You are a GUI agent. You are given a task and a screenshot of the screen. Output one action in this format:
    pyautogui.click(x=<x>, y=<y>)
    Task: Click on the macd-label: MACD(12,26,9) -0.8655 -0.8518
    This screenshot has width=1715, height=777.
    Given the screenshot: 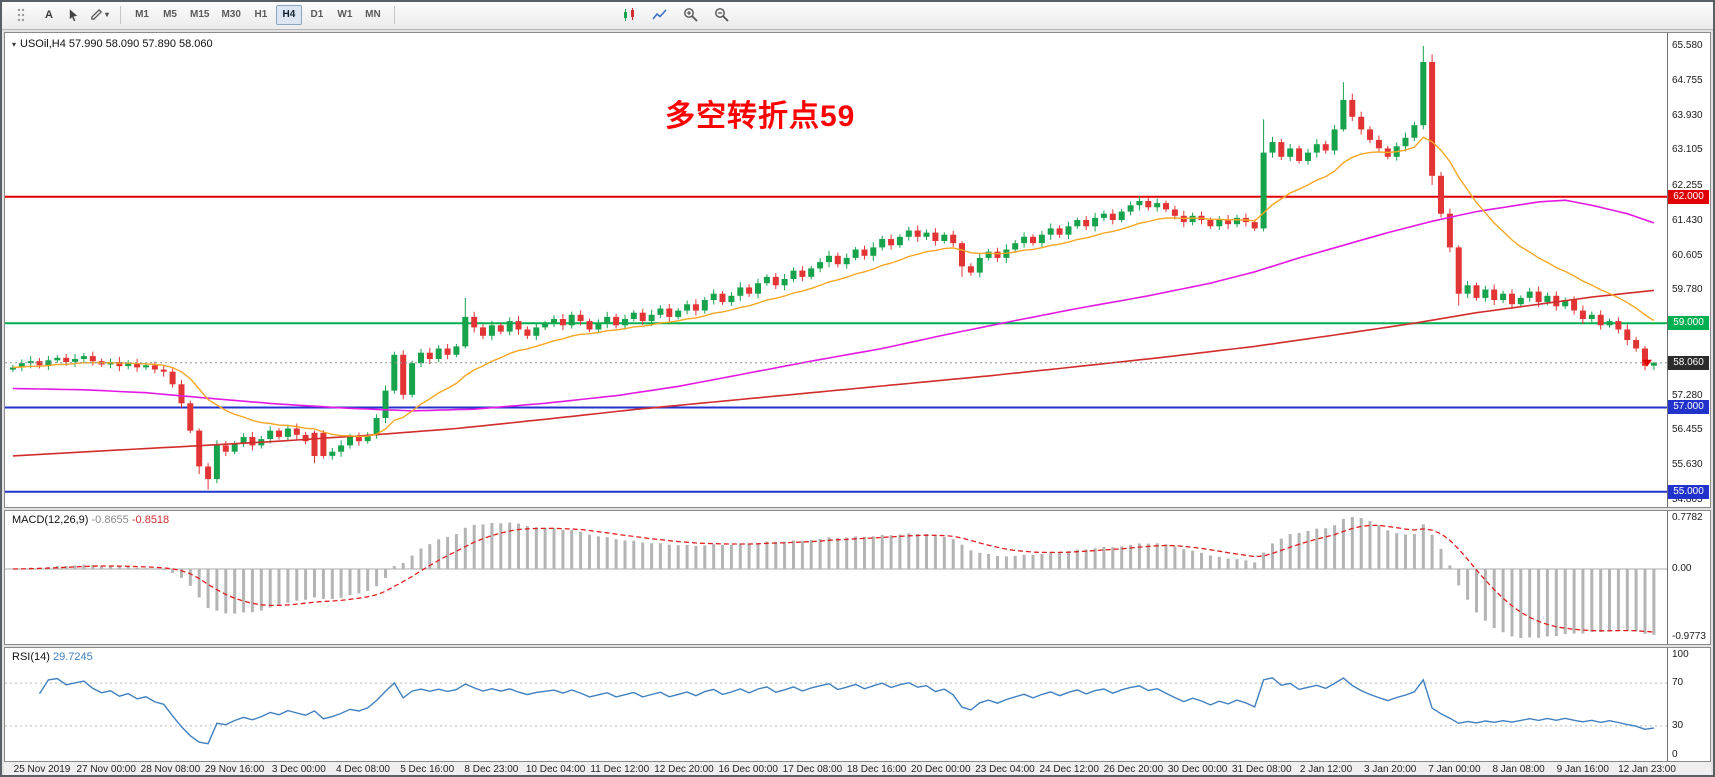 What is the action you would take?
    pyautogui.click(x=90, y=520)
    